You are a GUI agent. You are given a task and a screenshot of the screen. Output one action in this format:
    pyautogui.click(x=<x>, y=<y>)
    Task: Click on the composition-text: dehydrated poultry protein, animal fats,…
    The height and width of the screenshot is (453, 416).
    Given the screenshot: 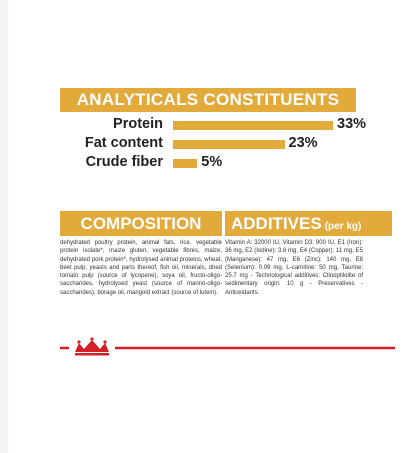 What is the action you would take?
    pyautogui.click(x=141, y=268)
    